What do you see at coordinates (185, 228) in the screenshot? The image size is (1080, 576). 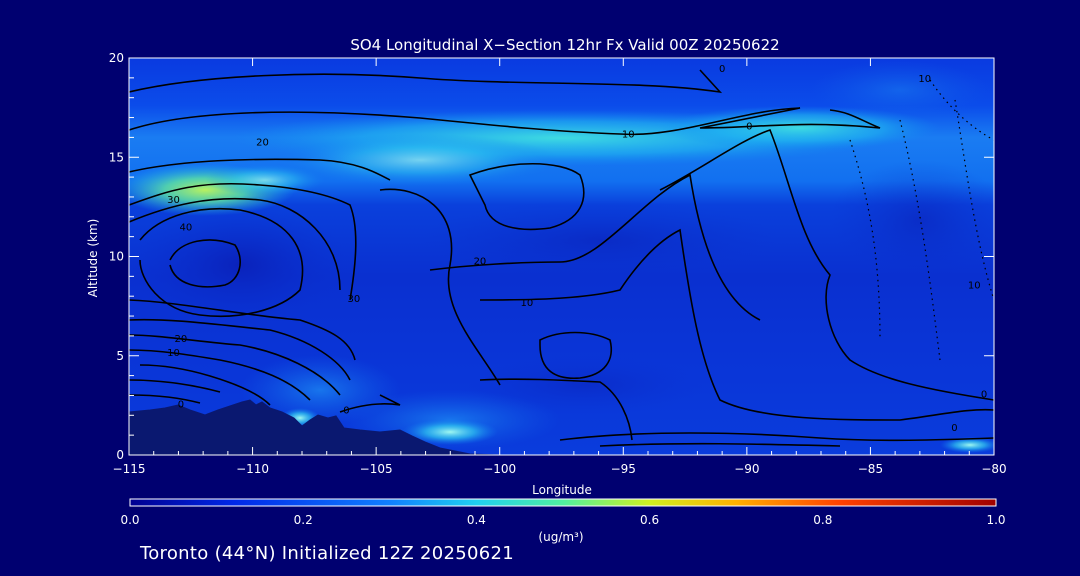 I see `contour-label: 40` at bounding box center [185, 228].